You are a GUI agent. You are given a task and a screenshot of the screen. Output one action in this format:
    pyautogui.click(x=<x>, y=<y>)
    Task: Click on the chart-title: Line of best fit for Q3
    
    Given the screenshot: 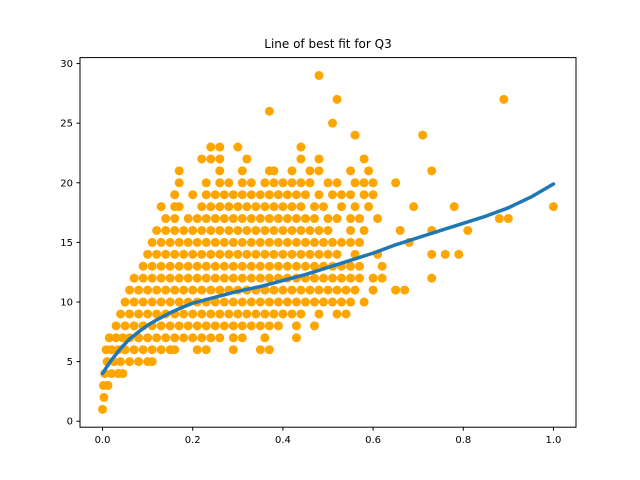 What is the action you would take?
    pyautogui.click(x=327, y=44)
    